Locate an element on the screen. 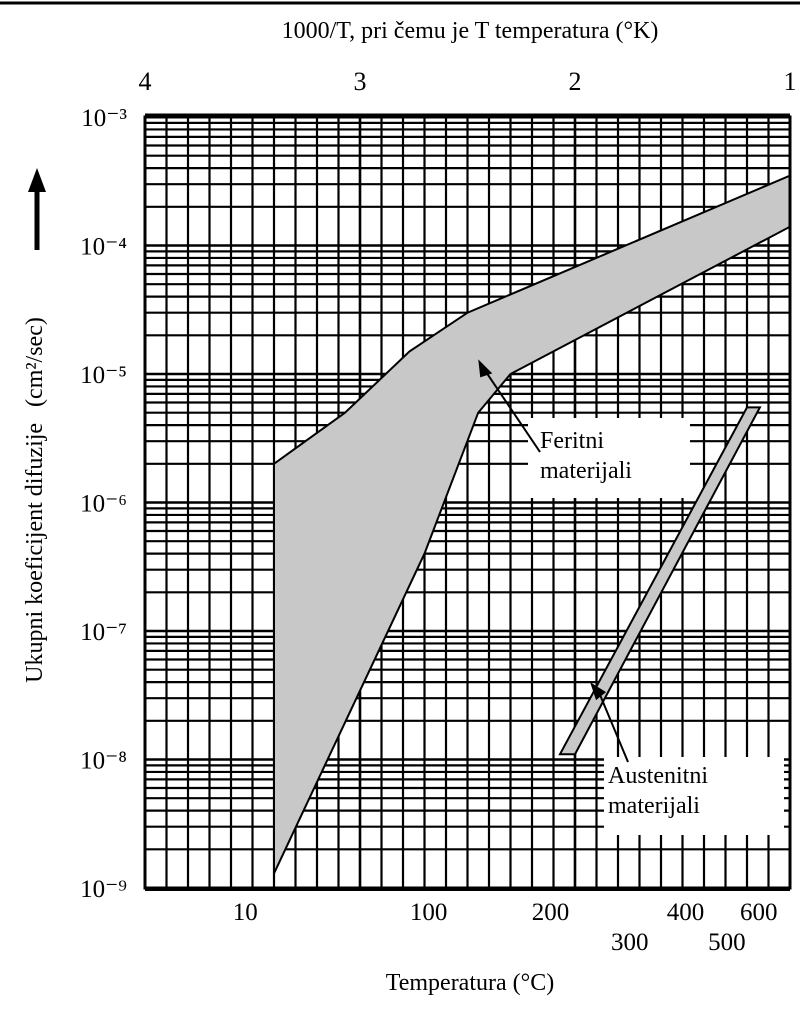 The image size is (800, 1012). label-box-ferritic is located at coordinates (609, 458).